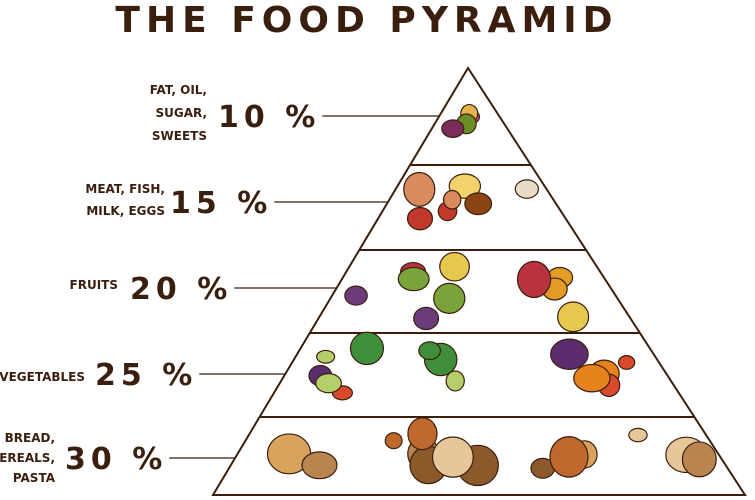 This screenshot has width=755, height=500. Describe the element at coordinates (221, 203) in the screenshot. I see `level-percent: 15 %` at that location.